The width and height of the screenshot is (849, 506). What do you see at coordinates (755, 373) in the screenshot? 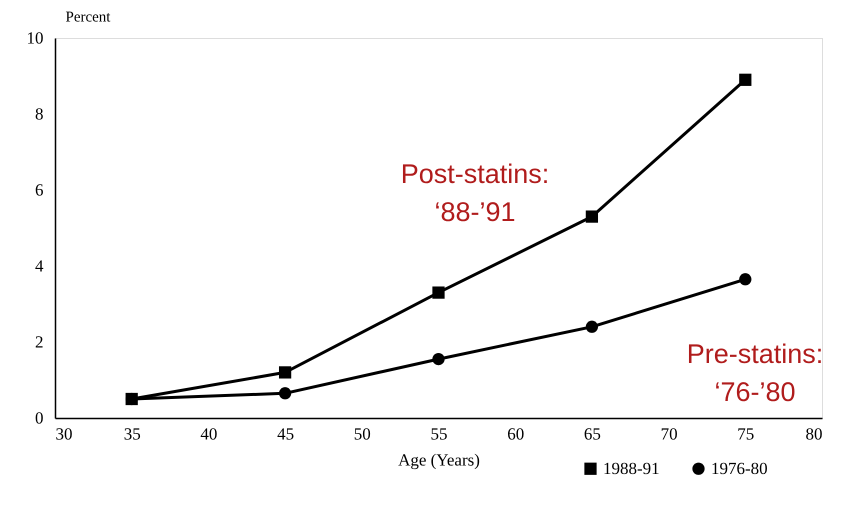
I see `annotation: Pre-statins: ‘76-’80` at bounding box center [755, 373].